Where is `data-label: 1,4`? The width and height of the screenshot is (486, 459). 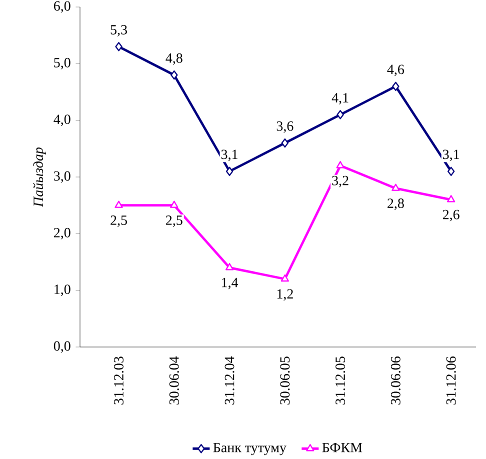
data-label: 1,4 is located at coordinates (230, 284).